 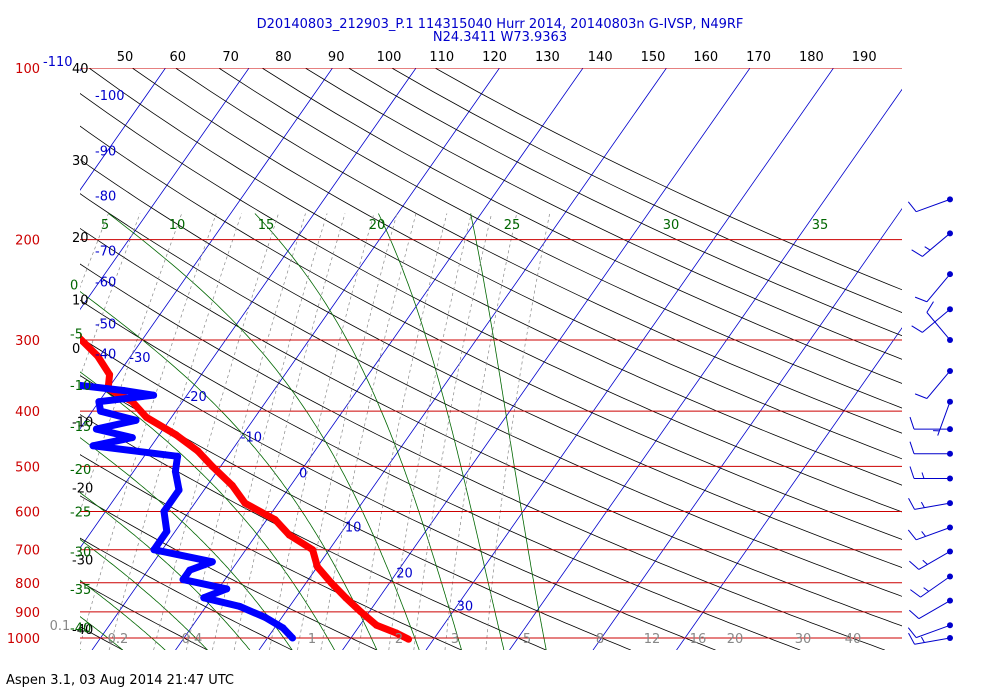 I want to click on moist-adiabat-label: -30, so click(x=80, y=552).